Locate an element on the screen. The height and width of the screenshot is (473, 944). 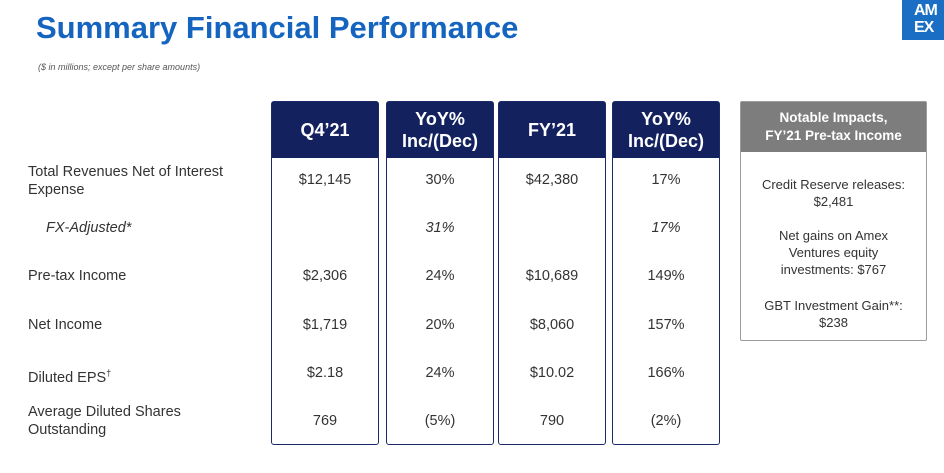
row-label-line1: Average Diluted Shares is located at coordinates (104, 412).